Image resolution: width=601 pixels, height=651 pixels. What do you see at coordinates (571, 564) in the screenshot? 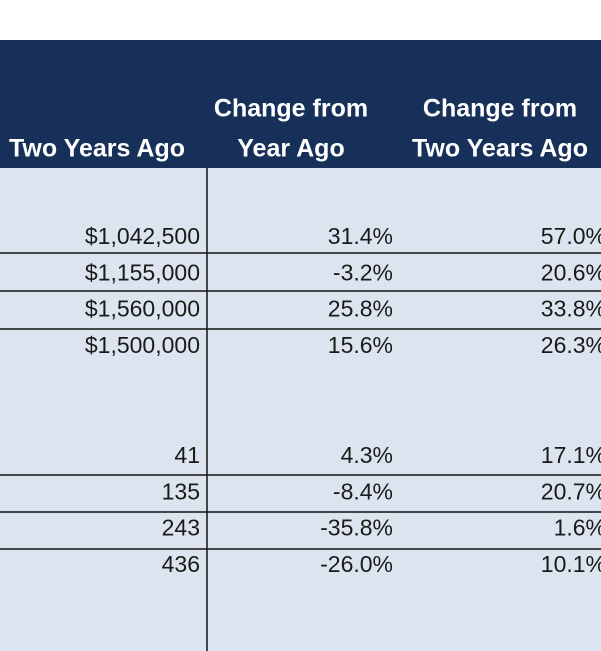
I see `cell: 10.1%` at bounding box center [571, 564].